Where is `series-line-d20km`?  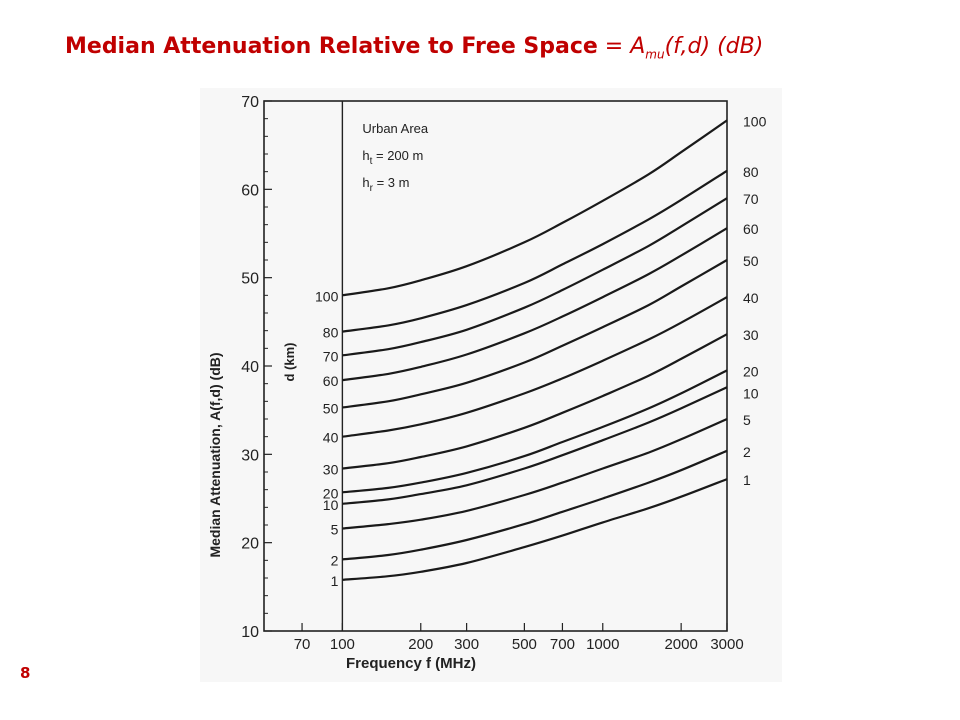 series-line-d20km is located at coordinates (535, 431).